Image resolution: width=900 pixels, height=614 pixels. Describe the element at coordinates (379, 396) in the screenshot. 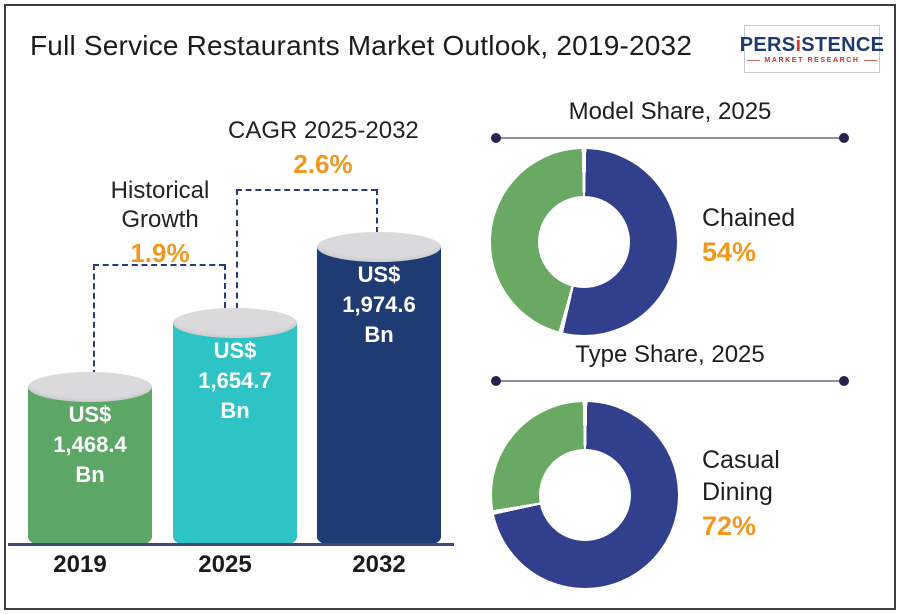

I see `bar-2032-body` at that location.